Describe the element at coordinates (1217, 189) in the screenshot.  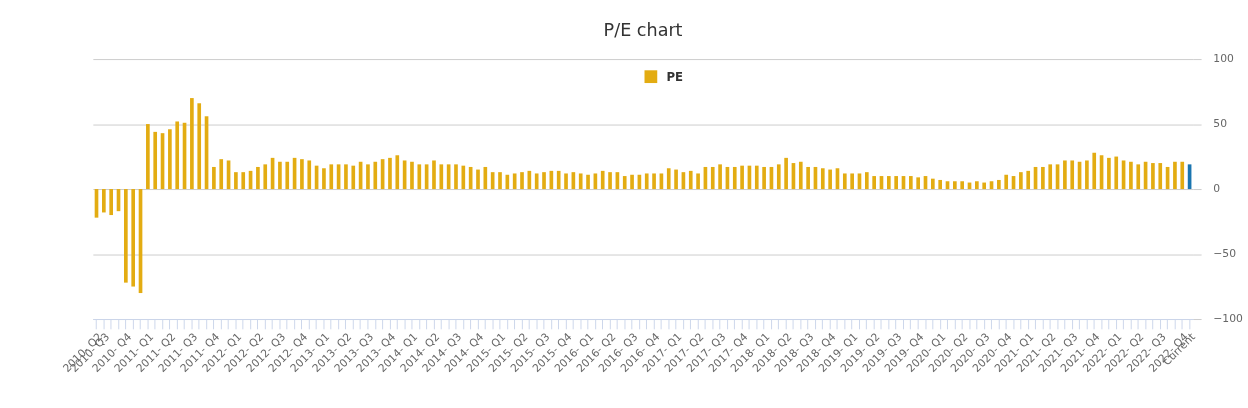
I see `y-tick-label: 0` at that location.